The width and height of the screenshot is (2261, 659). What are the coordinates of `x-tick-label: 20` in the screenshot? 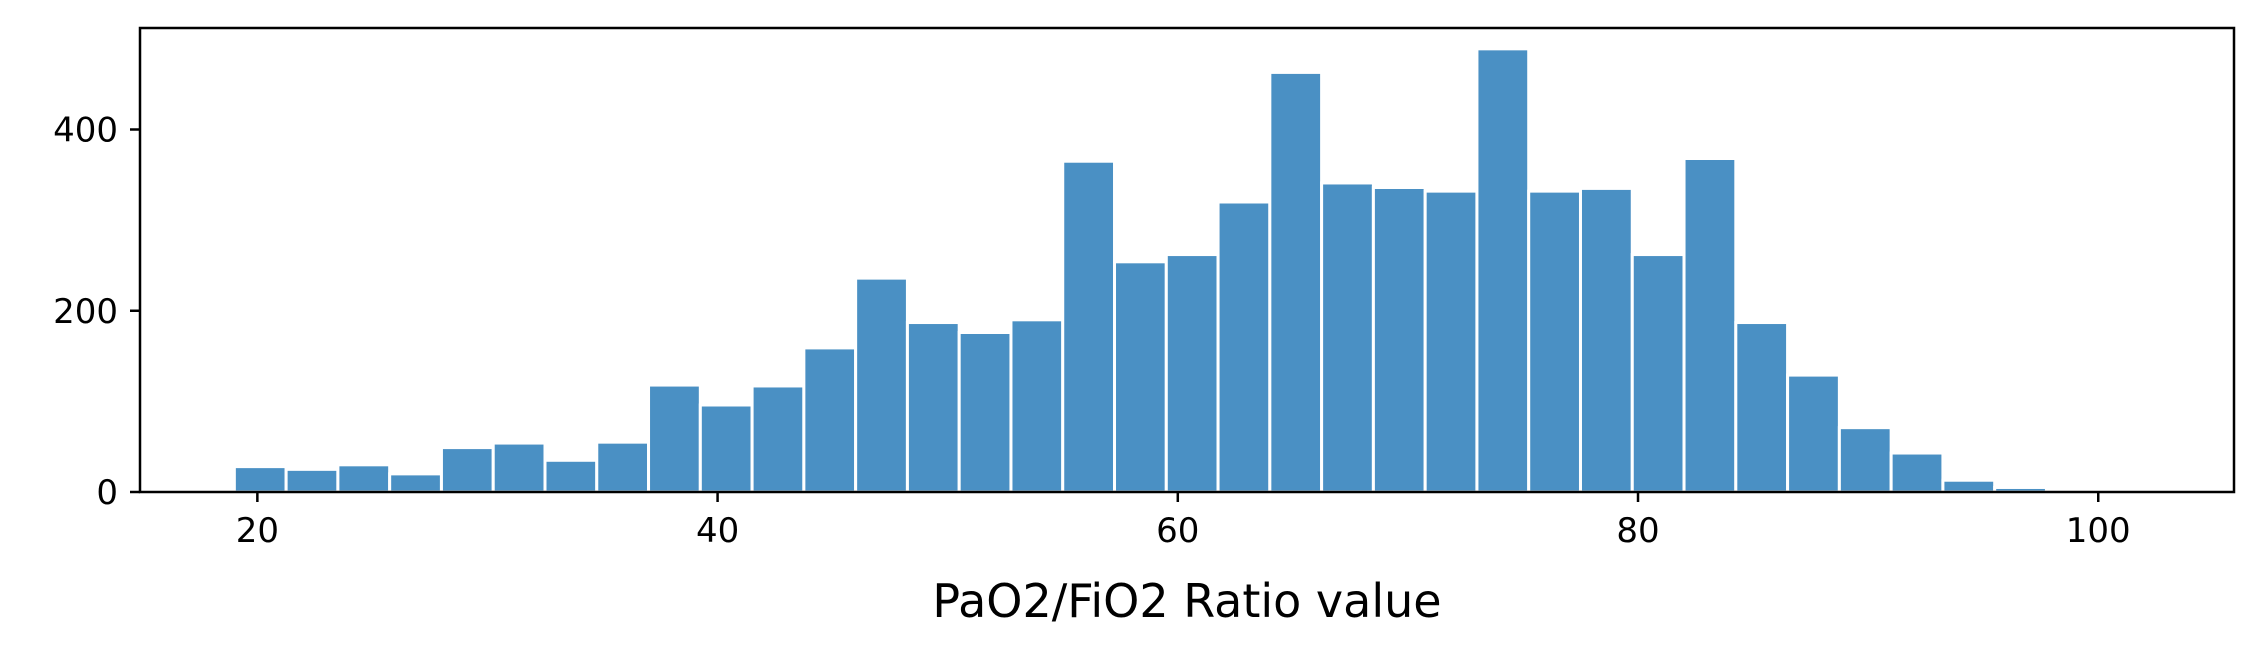 It's located at (257, 531).